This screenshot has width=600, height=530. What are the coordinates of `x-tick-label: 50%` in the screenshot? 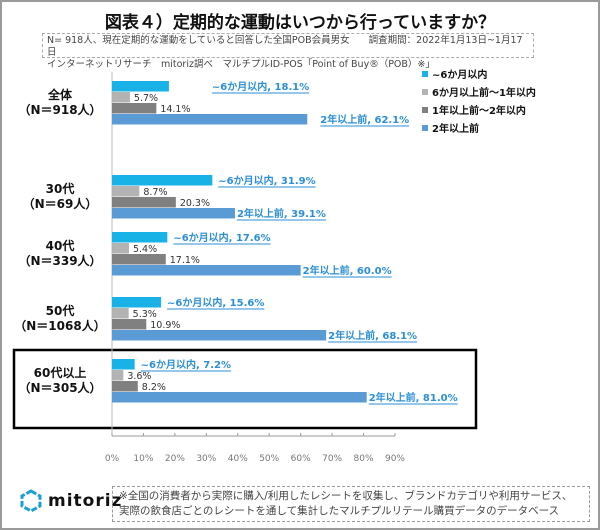 It's located at (269, 459).